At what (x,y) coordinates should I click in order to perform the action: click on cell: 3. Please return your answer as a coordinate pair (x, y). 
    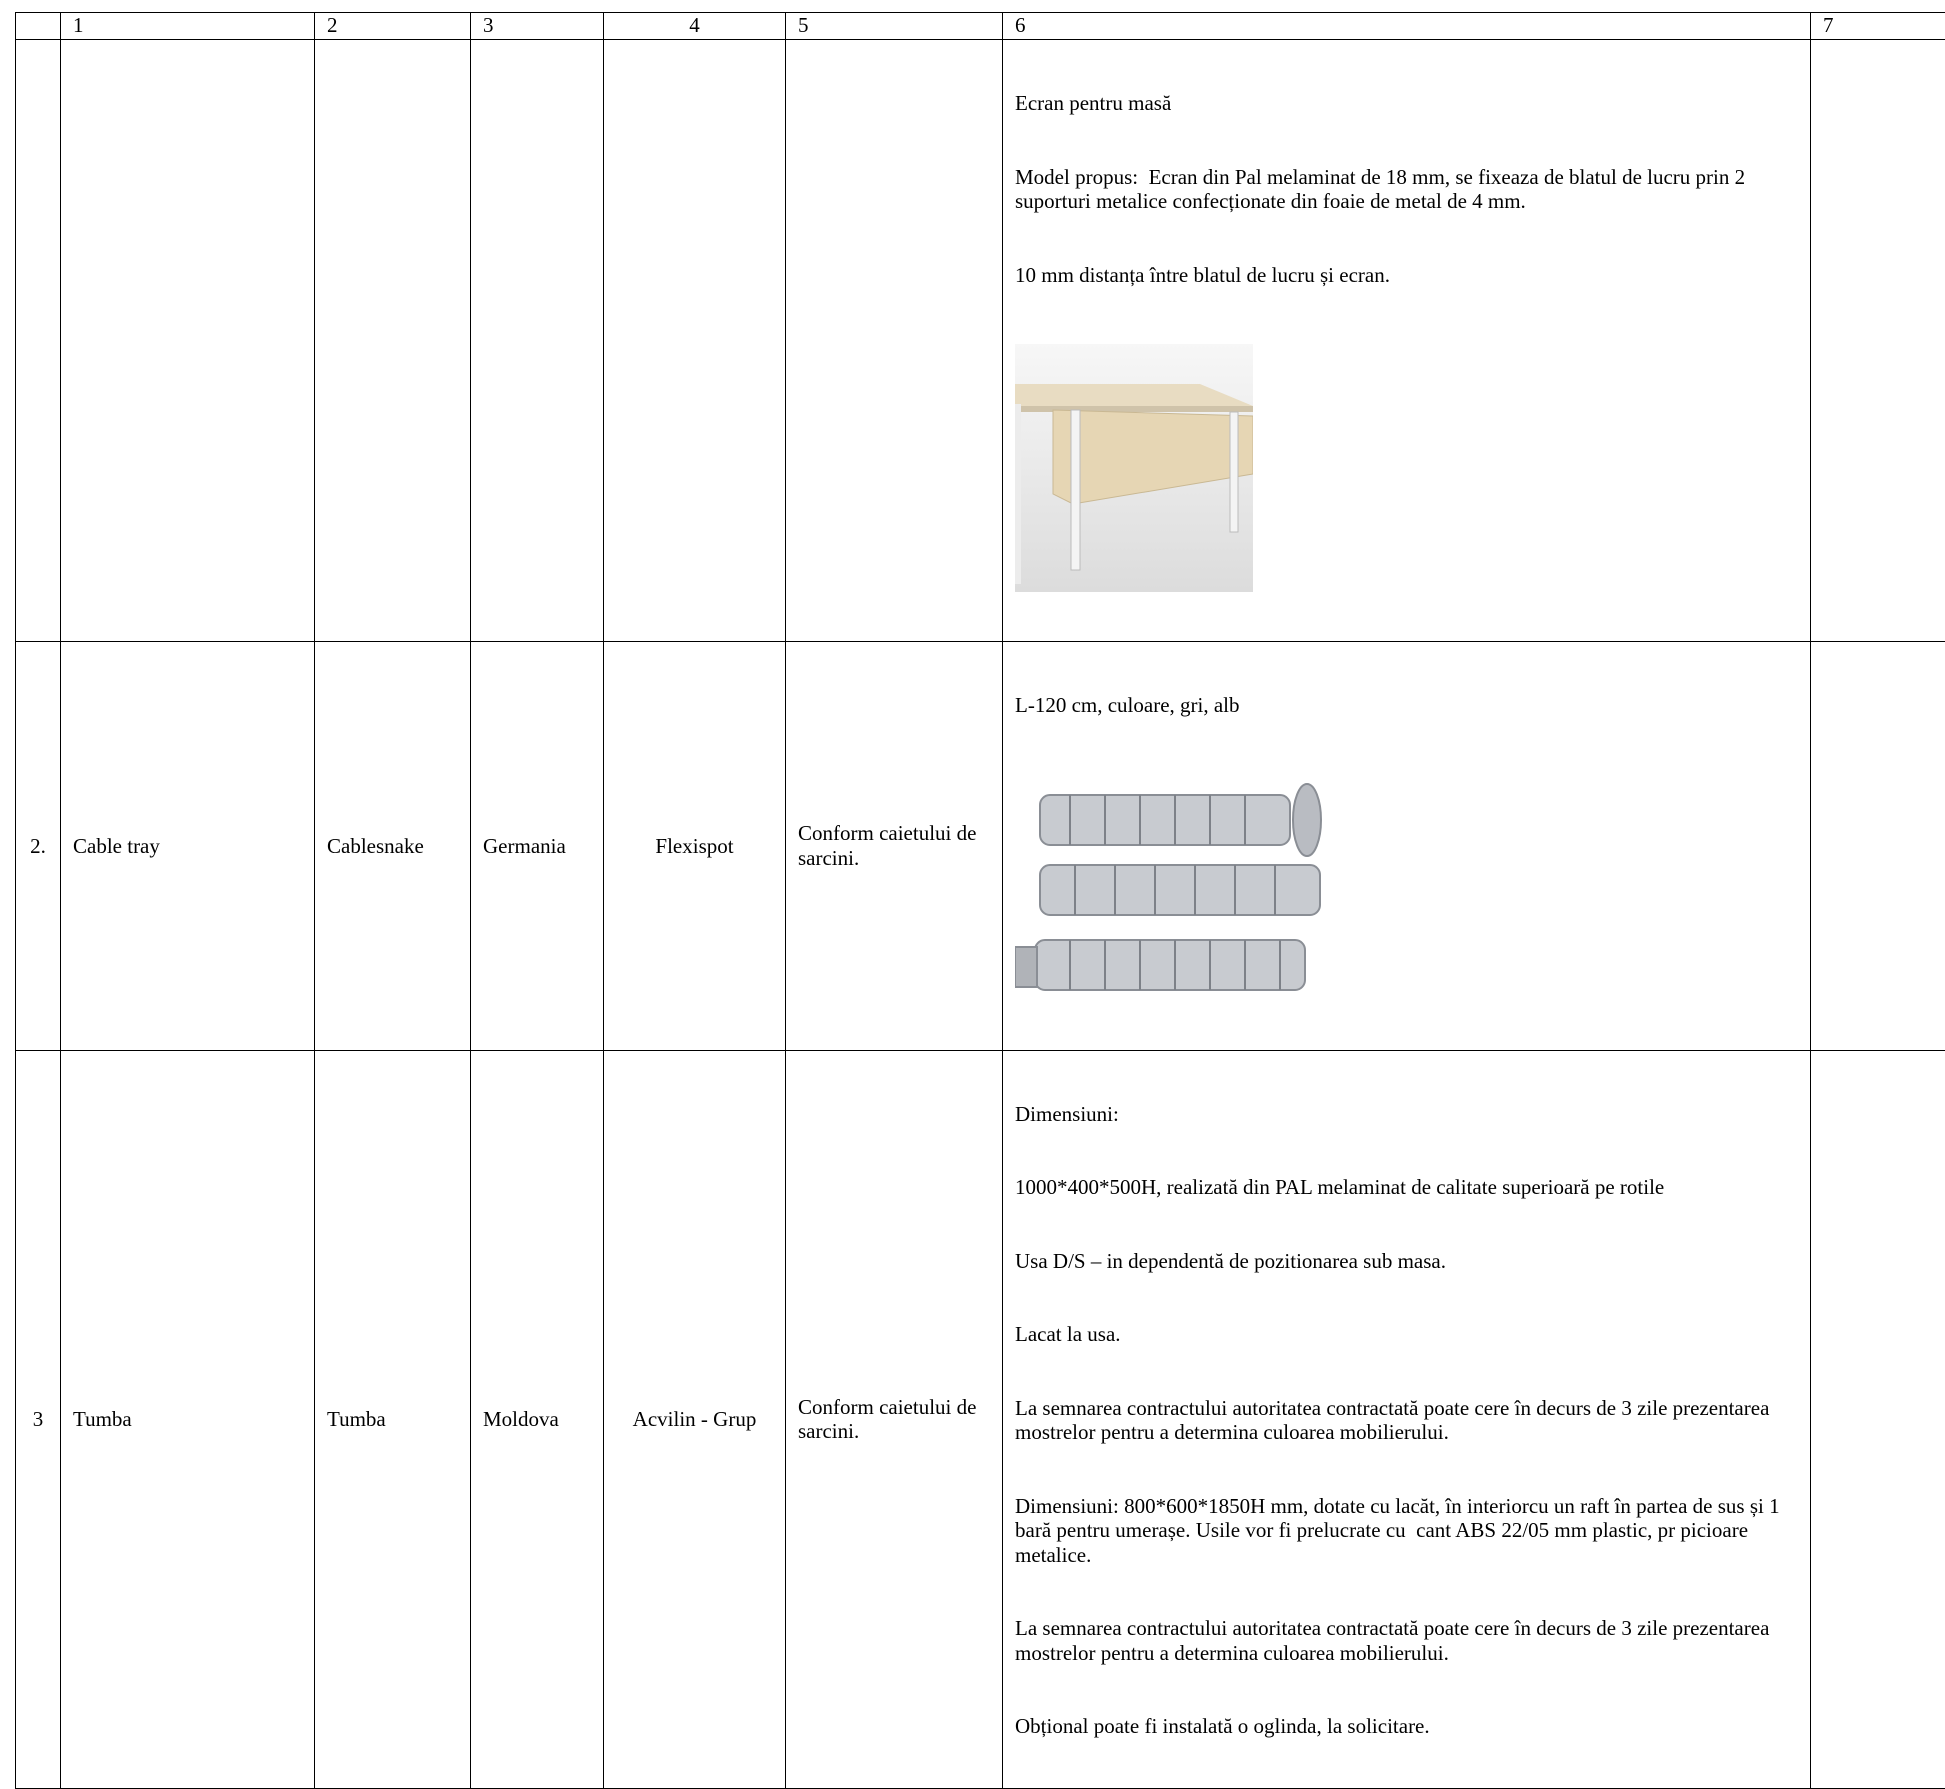
    Looking at the image, I should click on (38, 1419).